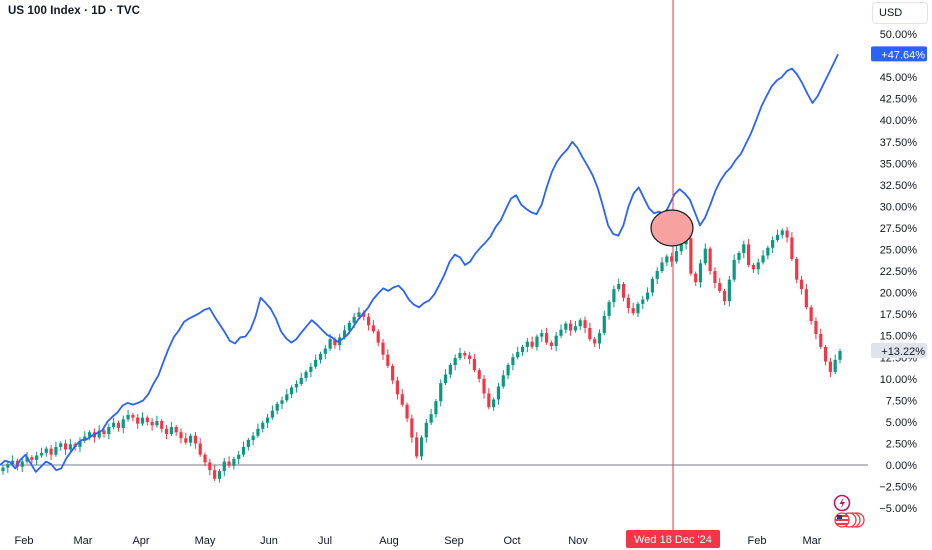 The width and height of the screenshot is (932, 550). What do you see at coordinates (899, 121) in the screenshot?
I see `y-tick-label: 40.00%` at bounding box center [899, 121].